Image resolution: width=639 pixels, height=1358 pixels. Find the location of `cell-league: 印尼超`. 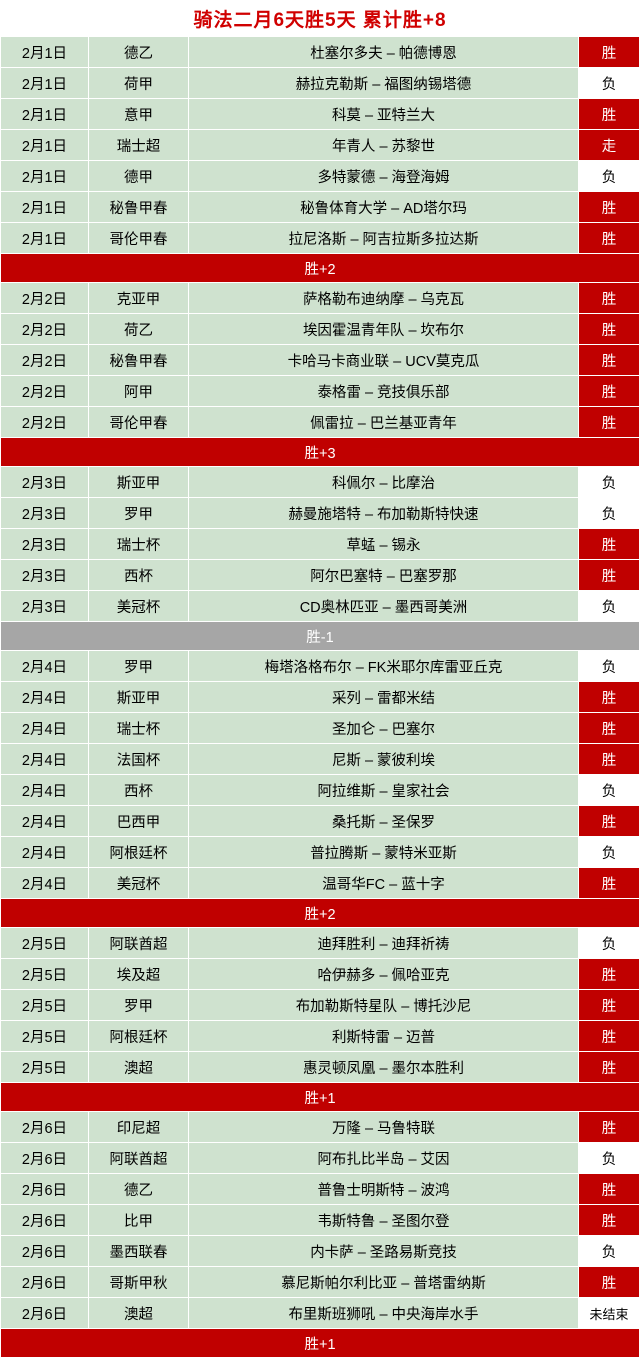

cell-league: 印尼超 is located at coordinates (139, 1127).